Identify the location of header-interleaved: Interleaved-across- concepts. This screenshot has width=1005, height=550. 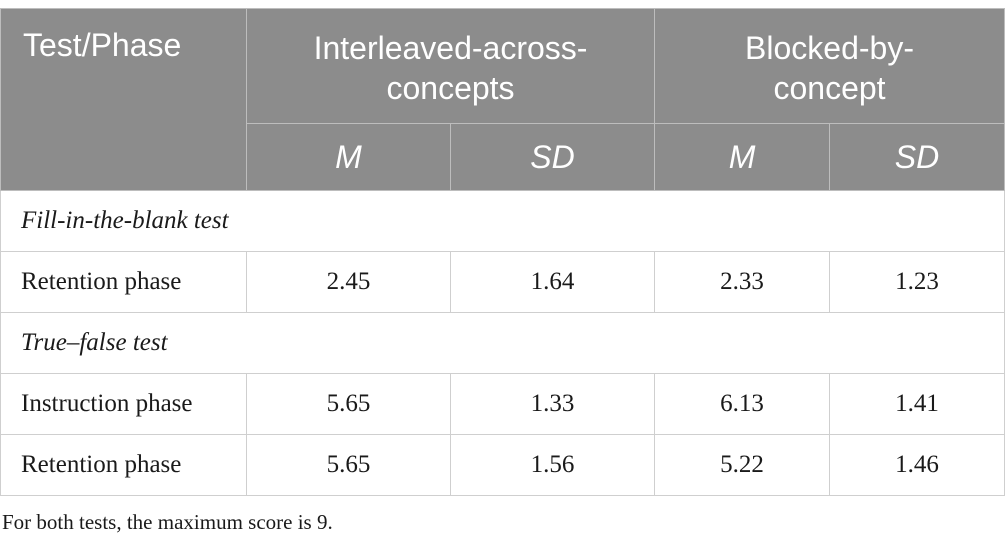
(450, 66).